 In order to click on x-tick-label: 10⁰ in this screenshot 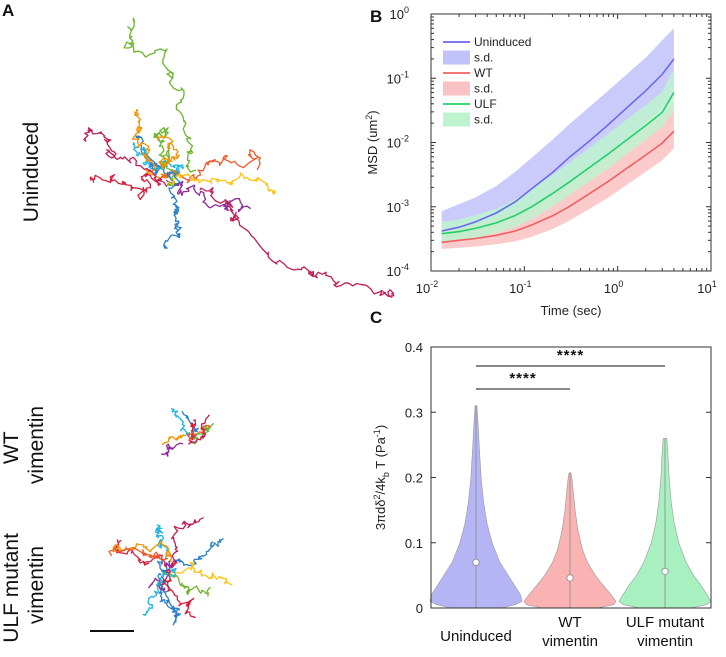, I will do `click(613, 287)`.